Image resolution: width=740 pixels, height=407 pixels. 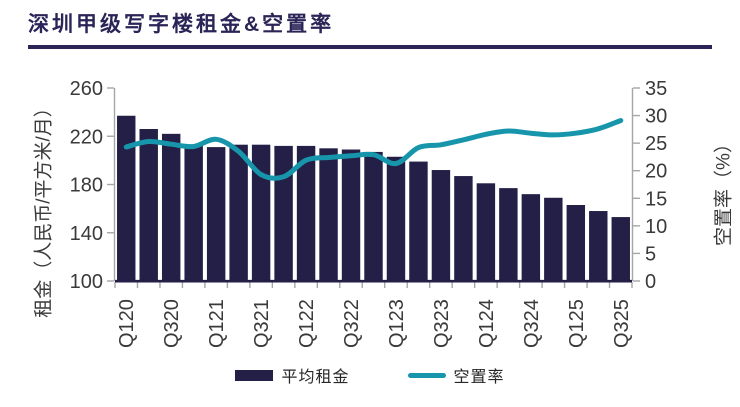 What do you see at coordinates (254, 375) in the screenshot?
I see `rent-bar-swatch-icon` at bounding box center [254, 375].